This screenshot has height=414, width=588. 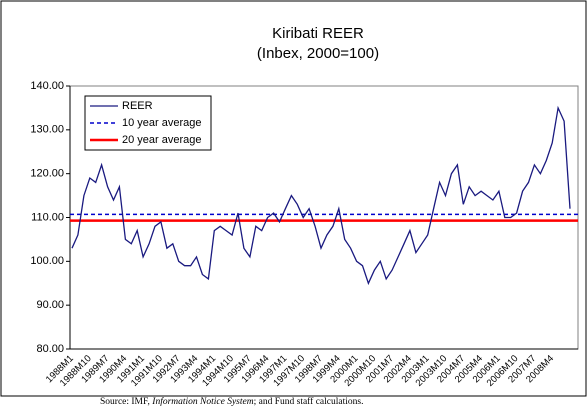 What do you see at coordinates (50, 349) in the screenshot?
I see `y-tick-label: 80.00` at bounding box center [50, 349].